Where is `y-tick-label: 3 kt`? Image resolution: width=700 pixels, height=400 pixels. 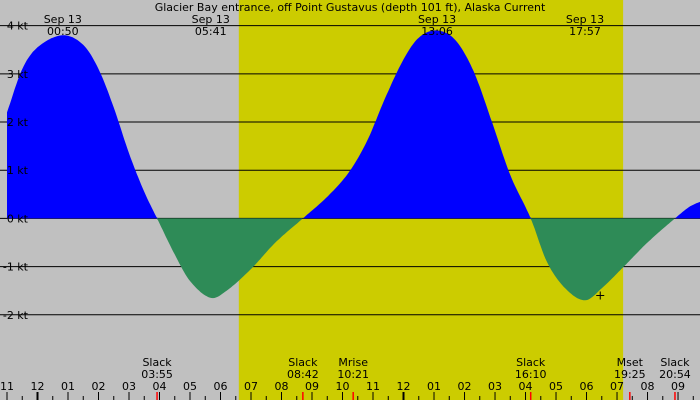 y-tick-label: 3 kt is located at coordinates (18, 74).